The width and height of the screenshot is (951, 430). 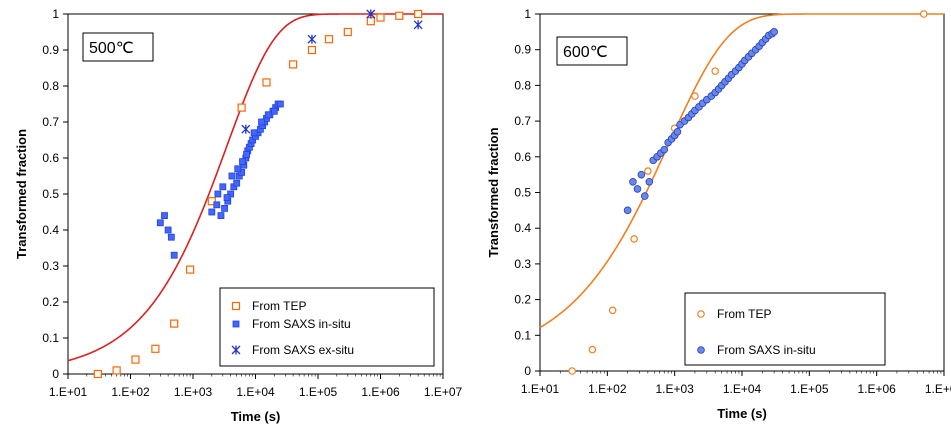 What do you see at coordinates (585, 52) in the screenshot?
I see `temperature-label: 600℃` at bounding box center [585, 52].